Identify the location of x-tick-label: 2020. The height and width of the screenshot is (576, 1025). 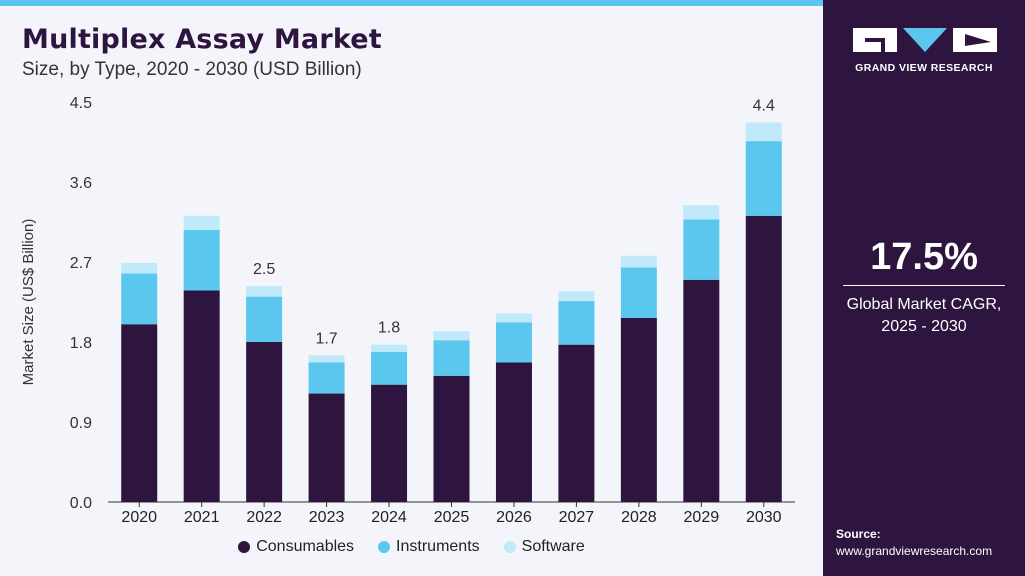
(139, 517).